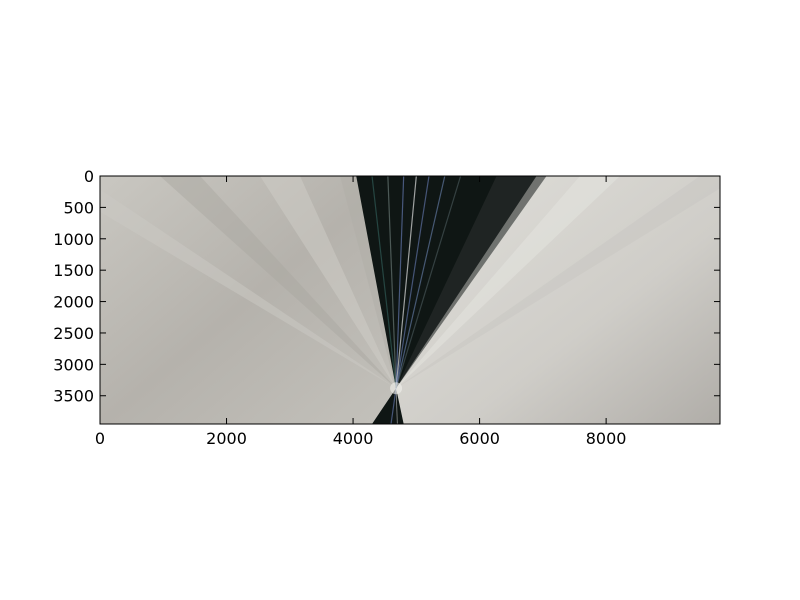 The image size is (800, 600). What do you see at coordinates (73, 239) in the screenshot?
I see `y-tick-label: 1000` at bounding box center [73, 239].